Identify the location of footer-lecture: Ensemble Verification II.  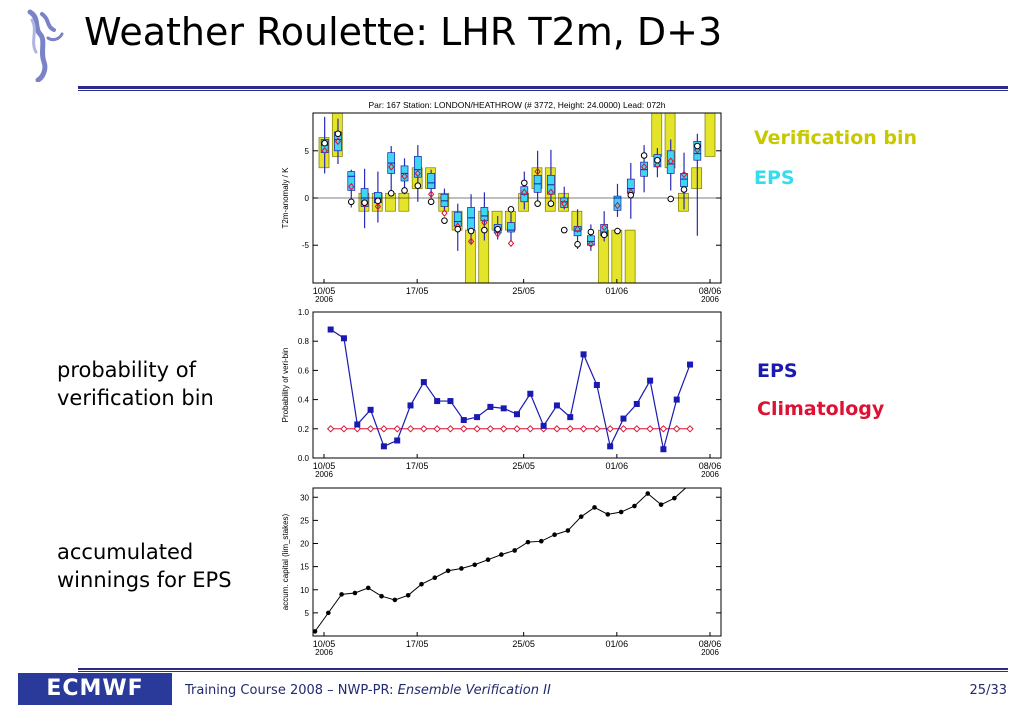
(474, 690).